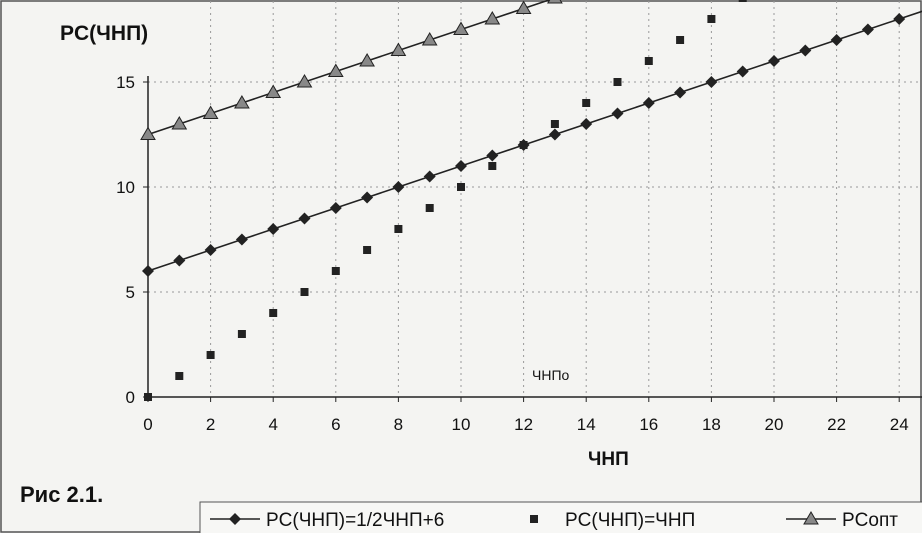  What do you see at coordinates (335, 424) in the screenshot?
I see `x-tick-label: 6` at bounding box center [335, 424].